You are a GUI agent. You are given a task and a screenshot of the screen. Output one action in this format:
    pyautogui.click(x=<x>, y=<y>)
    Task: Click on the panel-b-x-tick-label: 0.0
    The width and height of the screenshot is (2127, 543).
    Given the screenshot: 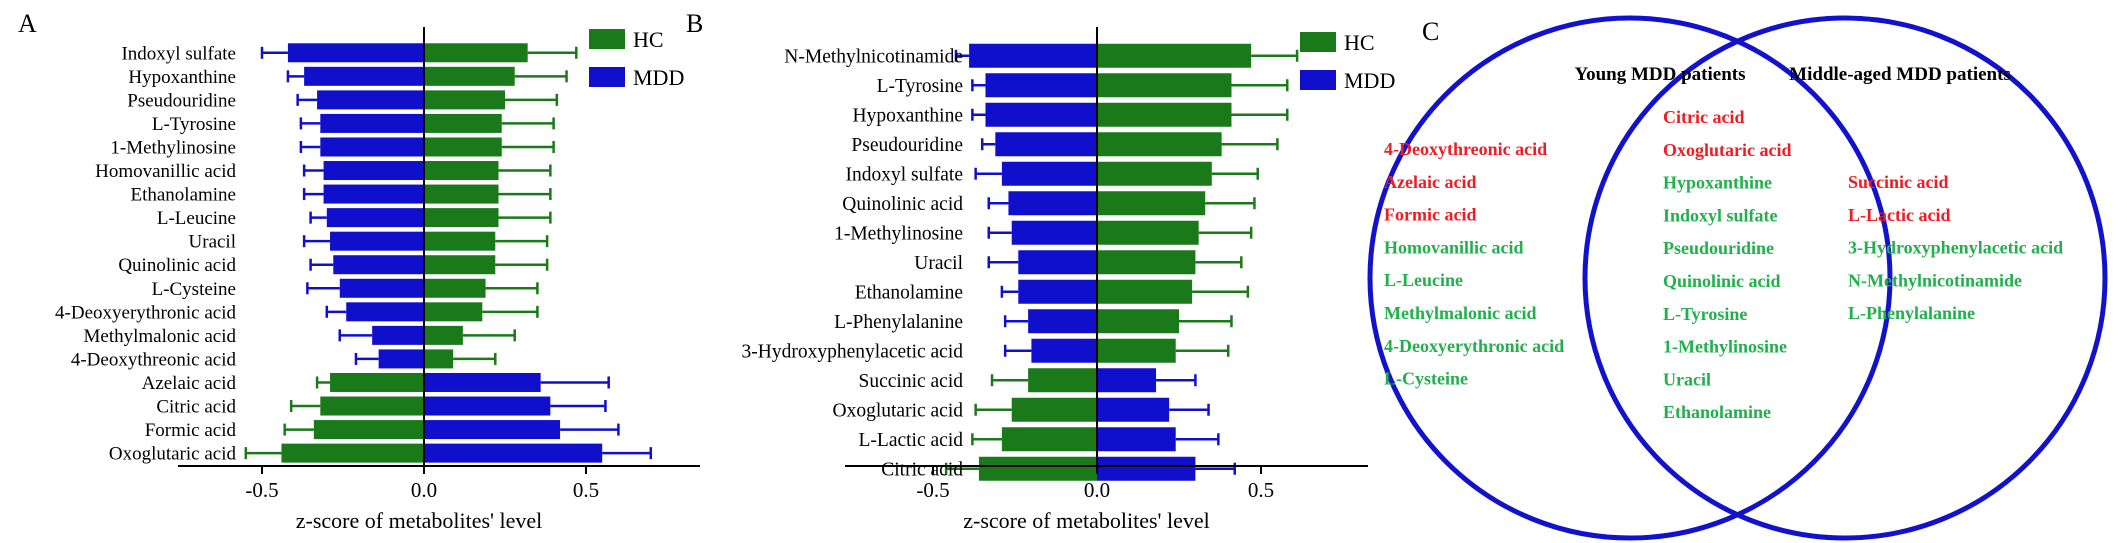 What is the action you would take?
    pyautogui.click(x=1097, y=490)
    